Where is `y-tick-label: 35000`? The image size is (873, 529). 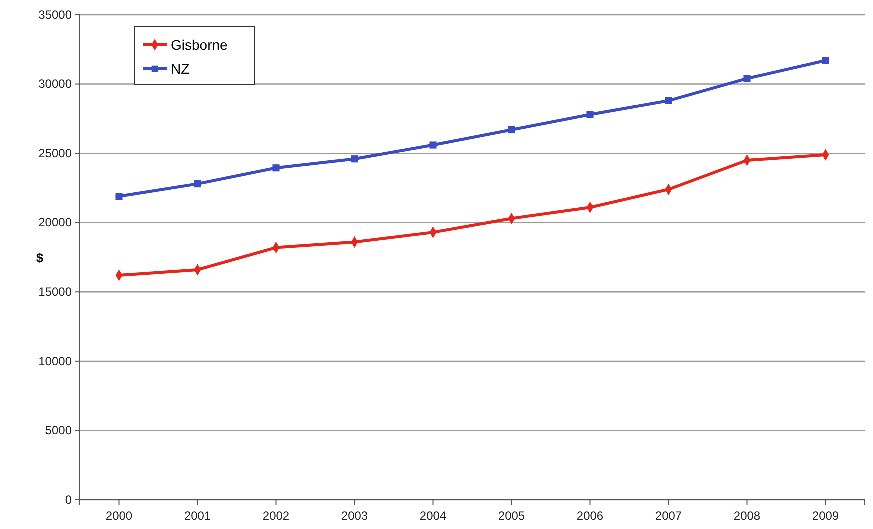
y-tick-label: 35000 is located at coordinates (55, 15).